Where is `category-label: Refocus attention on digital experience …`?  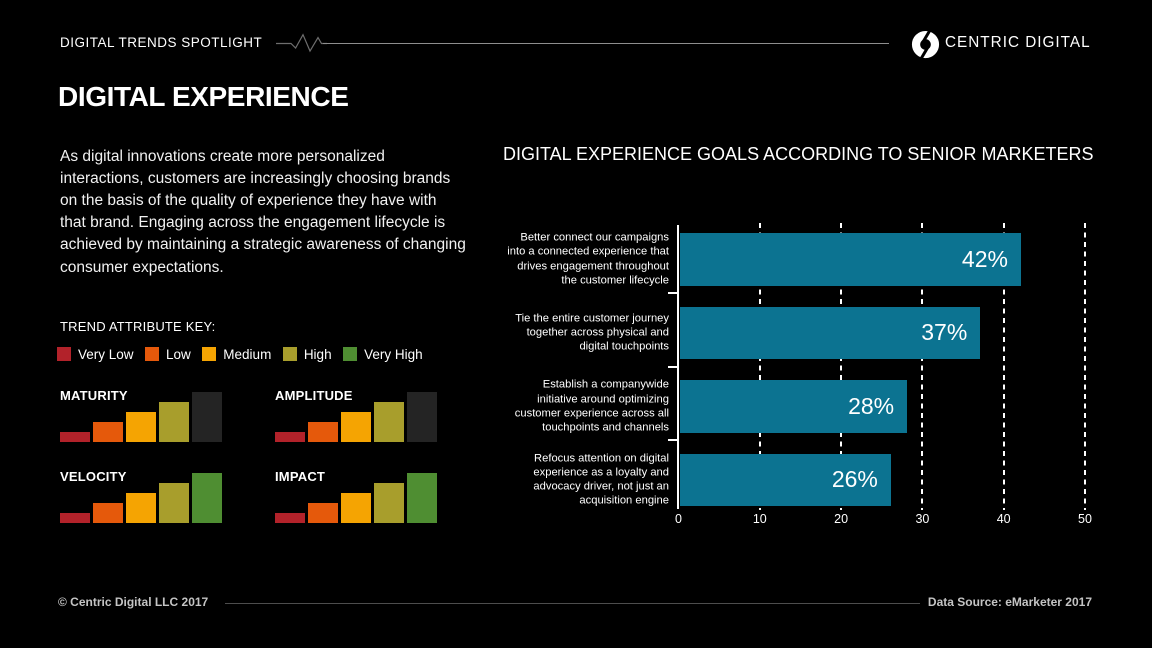 category-label: Refocus attention on digital experience … is located at coordinates (601, 480).